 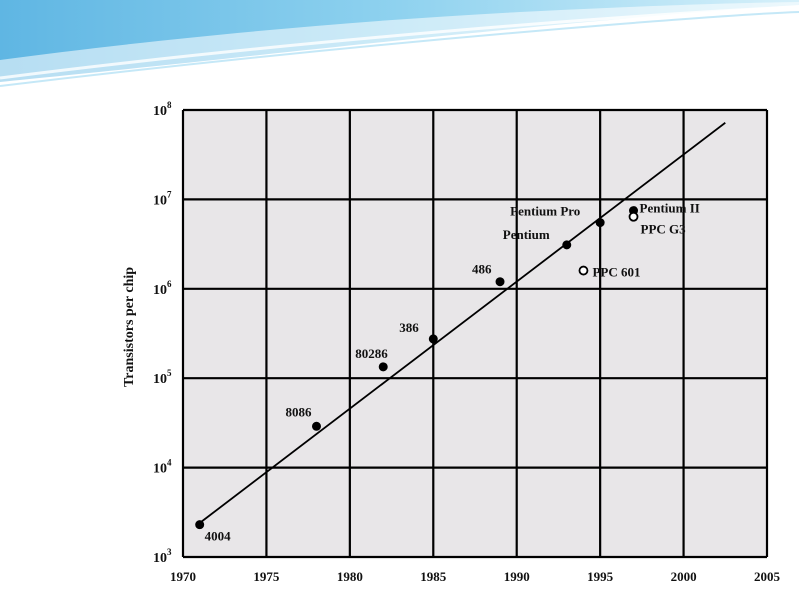 I want to click on x-tick-label: 1980, so click(x=350, y=576).